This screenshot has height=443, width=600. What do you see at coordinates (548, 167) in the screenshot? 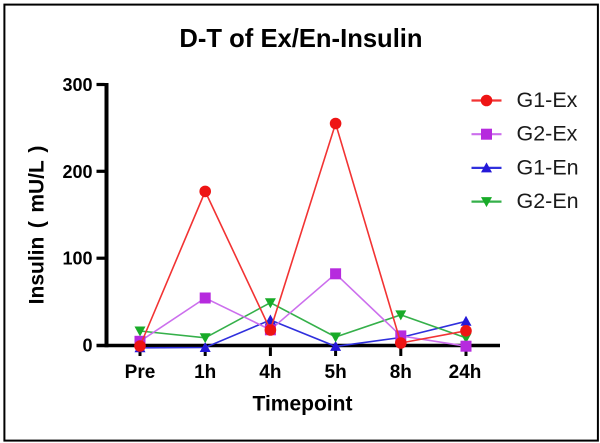
I see `svg-text: G1-En` at bounding box center [548, 167].